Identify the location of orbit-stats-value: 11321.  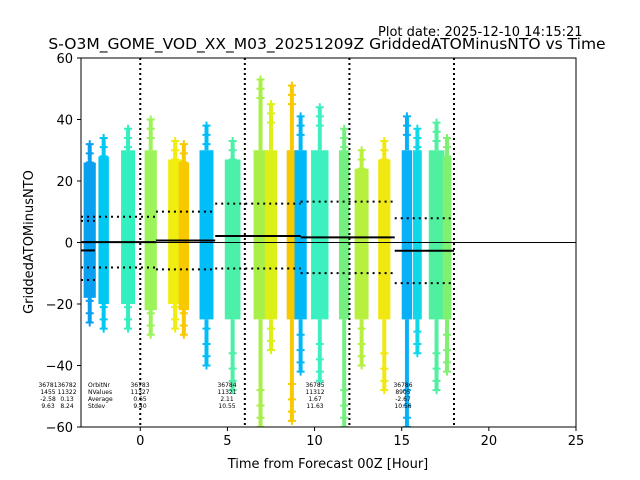
(226, 392).